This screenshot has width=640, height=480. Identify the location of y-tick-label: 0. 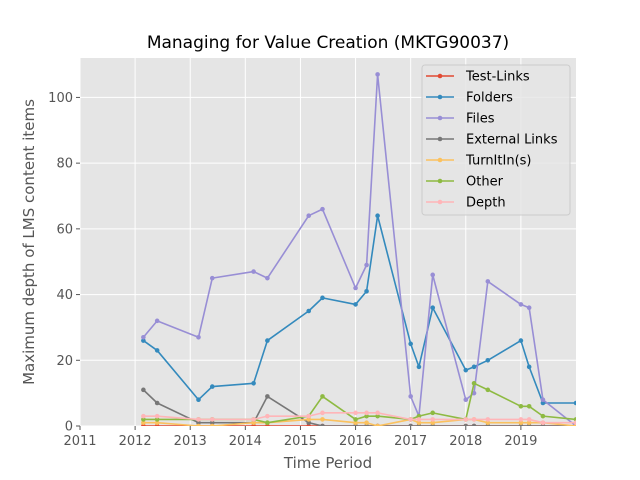
(69, 427).